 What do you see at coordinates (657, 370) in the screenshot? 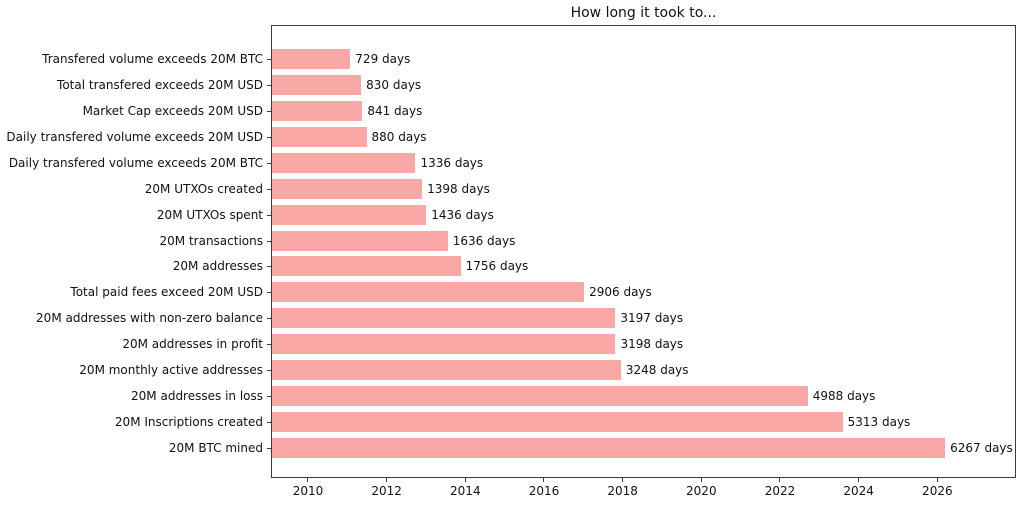
I see `bar-value-label: 3248 days` at bounding box center [657, 370].